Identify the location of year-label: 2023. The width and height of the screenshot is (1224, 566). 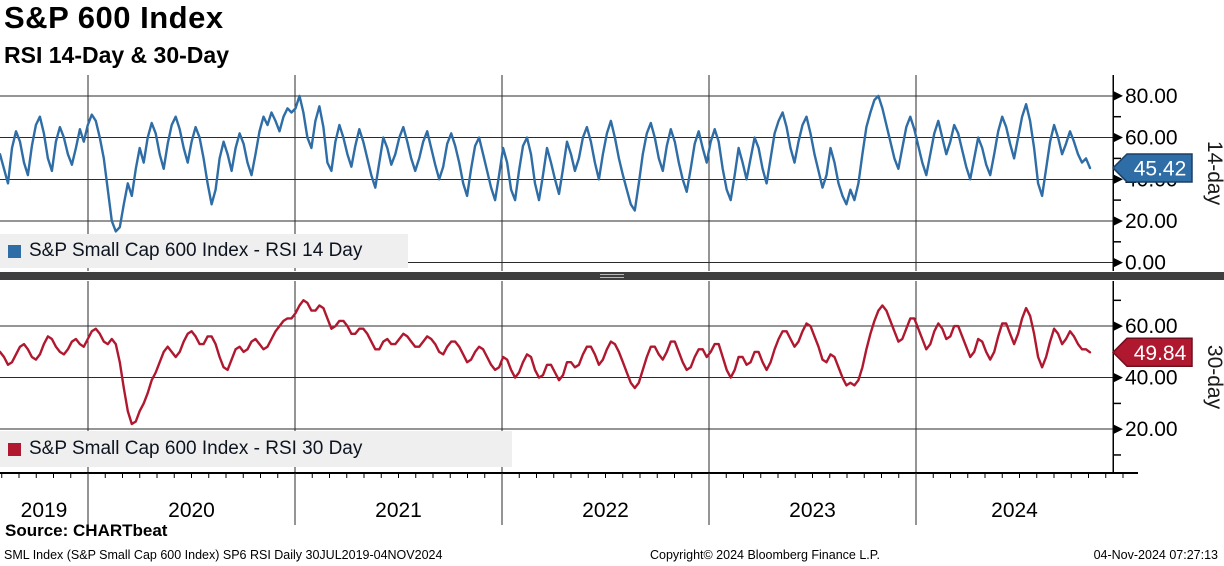
(812, 510).